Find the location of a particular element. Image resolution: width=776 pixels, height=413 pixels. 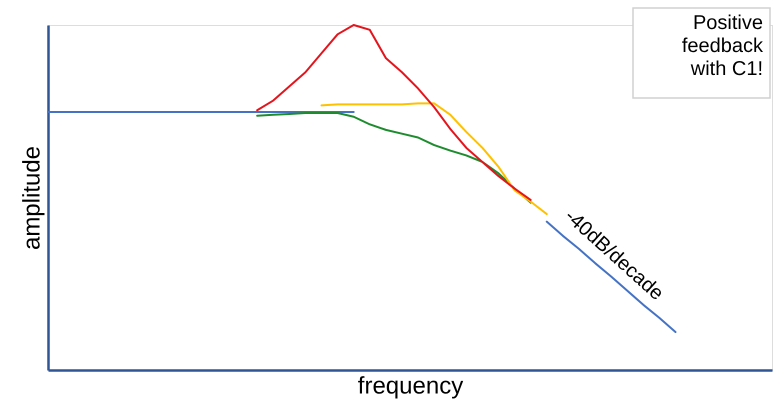

x-axis-title: frequency is located at coordinates (411, 386).